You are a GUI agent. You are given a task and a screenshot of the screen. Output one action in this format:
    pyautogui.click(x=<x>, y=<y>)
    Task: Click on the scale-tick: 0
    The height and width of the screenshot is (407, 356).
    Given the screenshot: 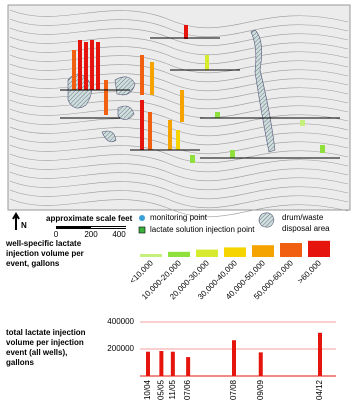 What is the action you would take?
    pyautogui.click(x=56, y=234)
    